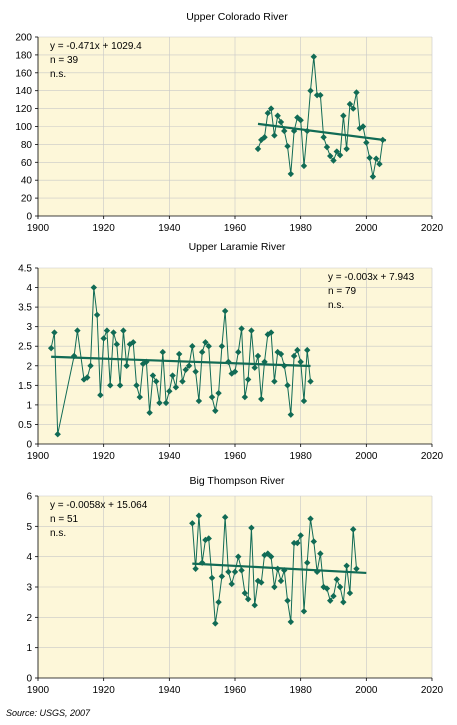 This screenshot has height=725, width=457. What do you see at coordinates (38, 456) in the screenshot?
I see `x-tick-label: 1900` at bounding box center [38, 456].